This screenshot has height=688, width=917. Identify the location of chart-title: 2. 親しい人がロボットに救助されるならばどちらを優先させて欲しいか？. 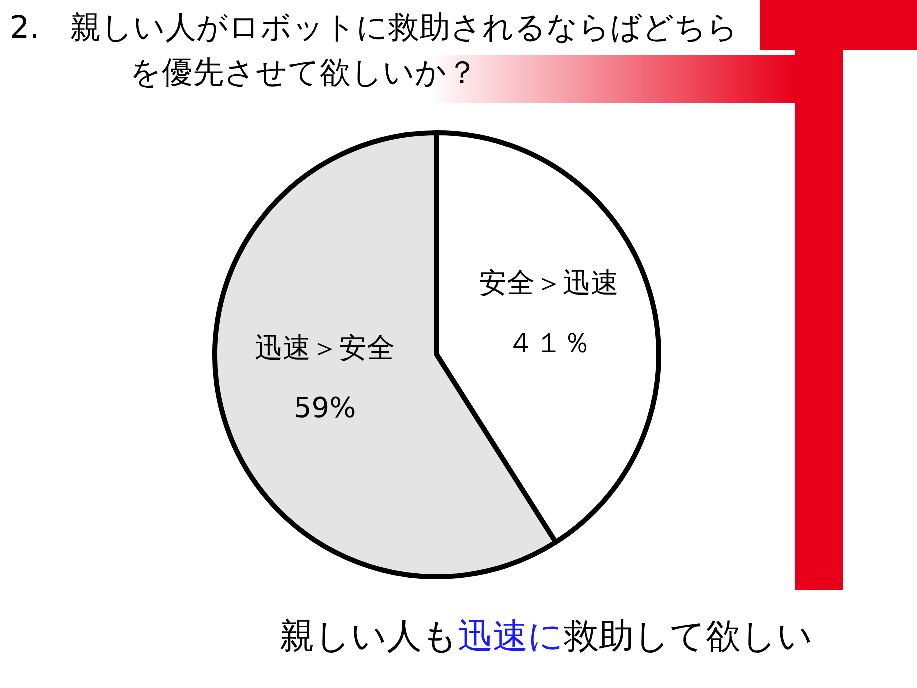
(374, 50).